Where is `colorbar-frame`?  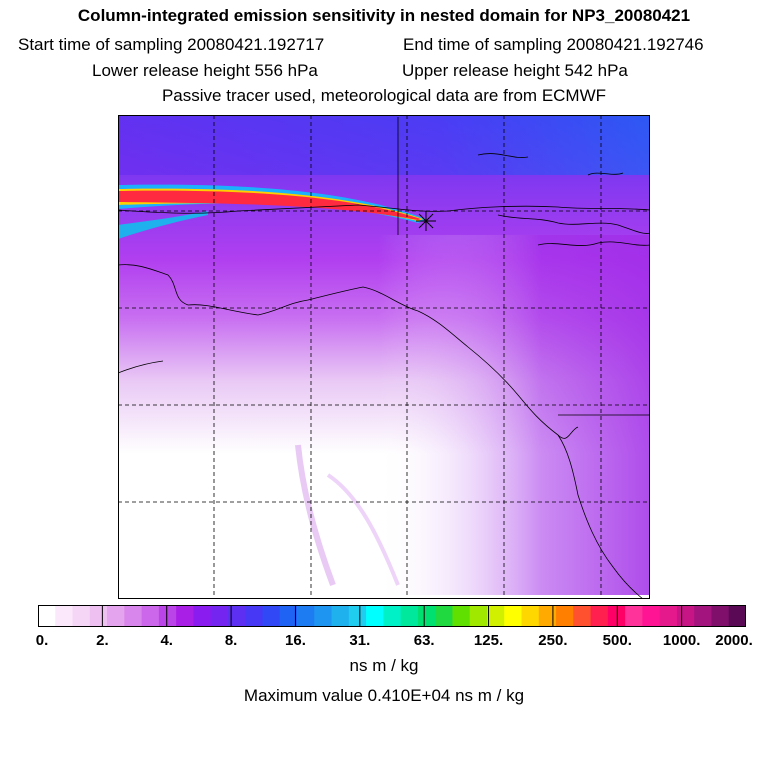
colorbar-frame is located at coordinates (392, 616).